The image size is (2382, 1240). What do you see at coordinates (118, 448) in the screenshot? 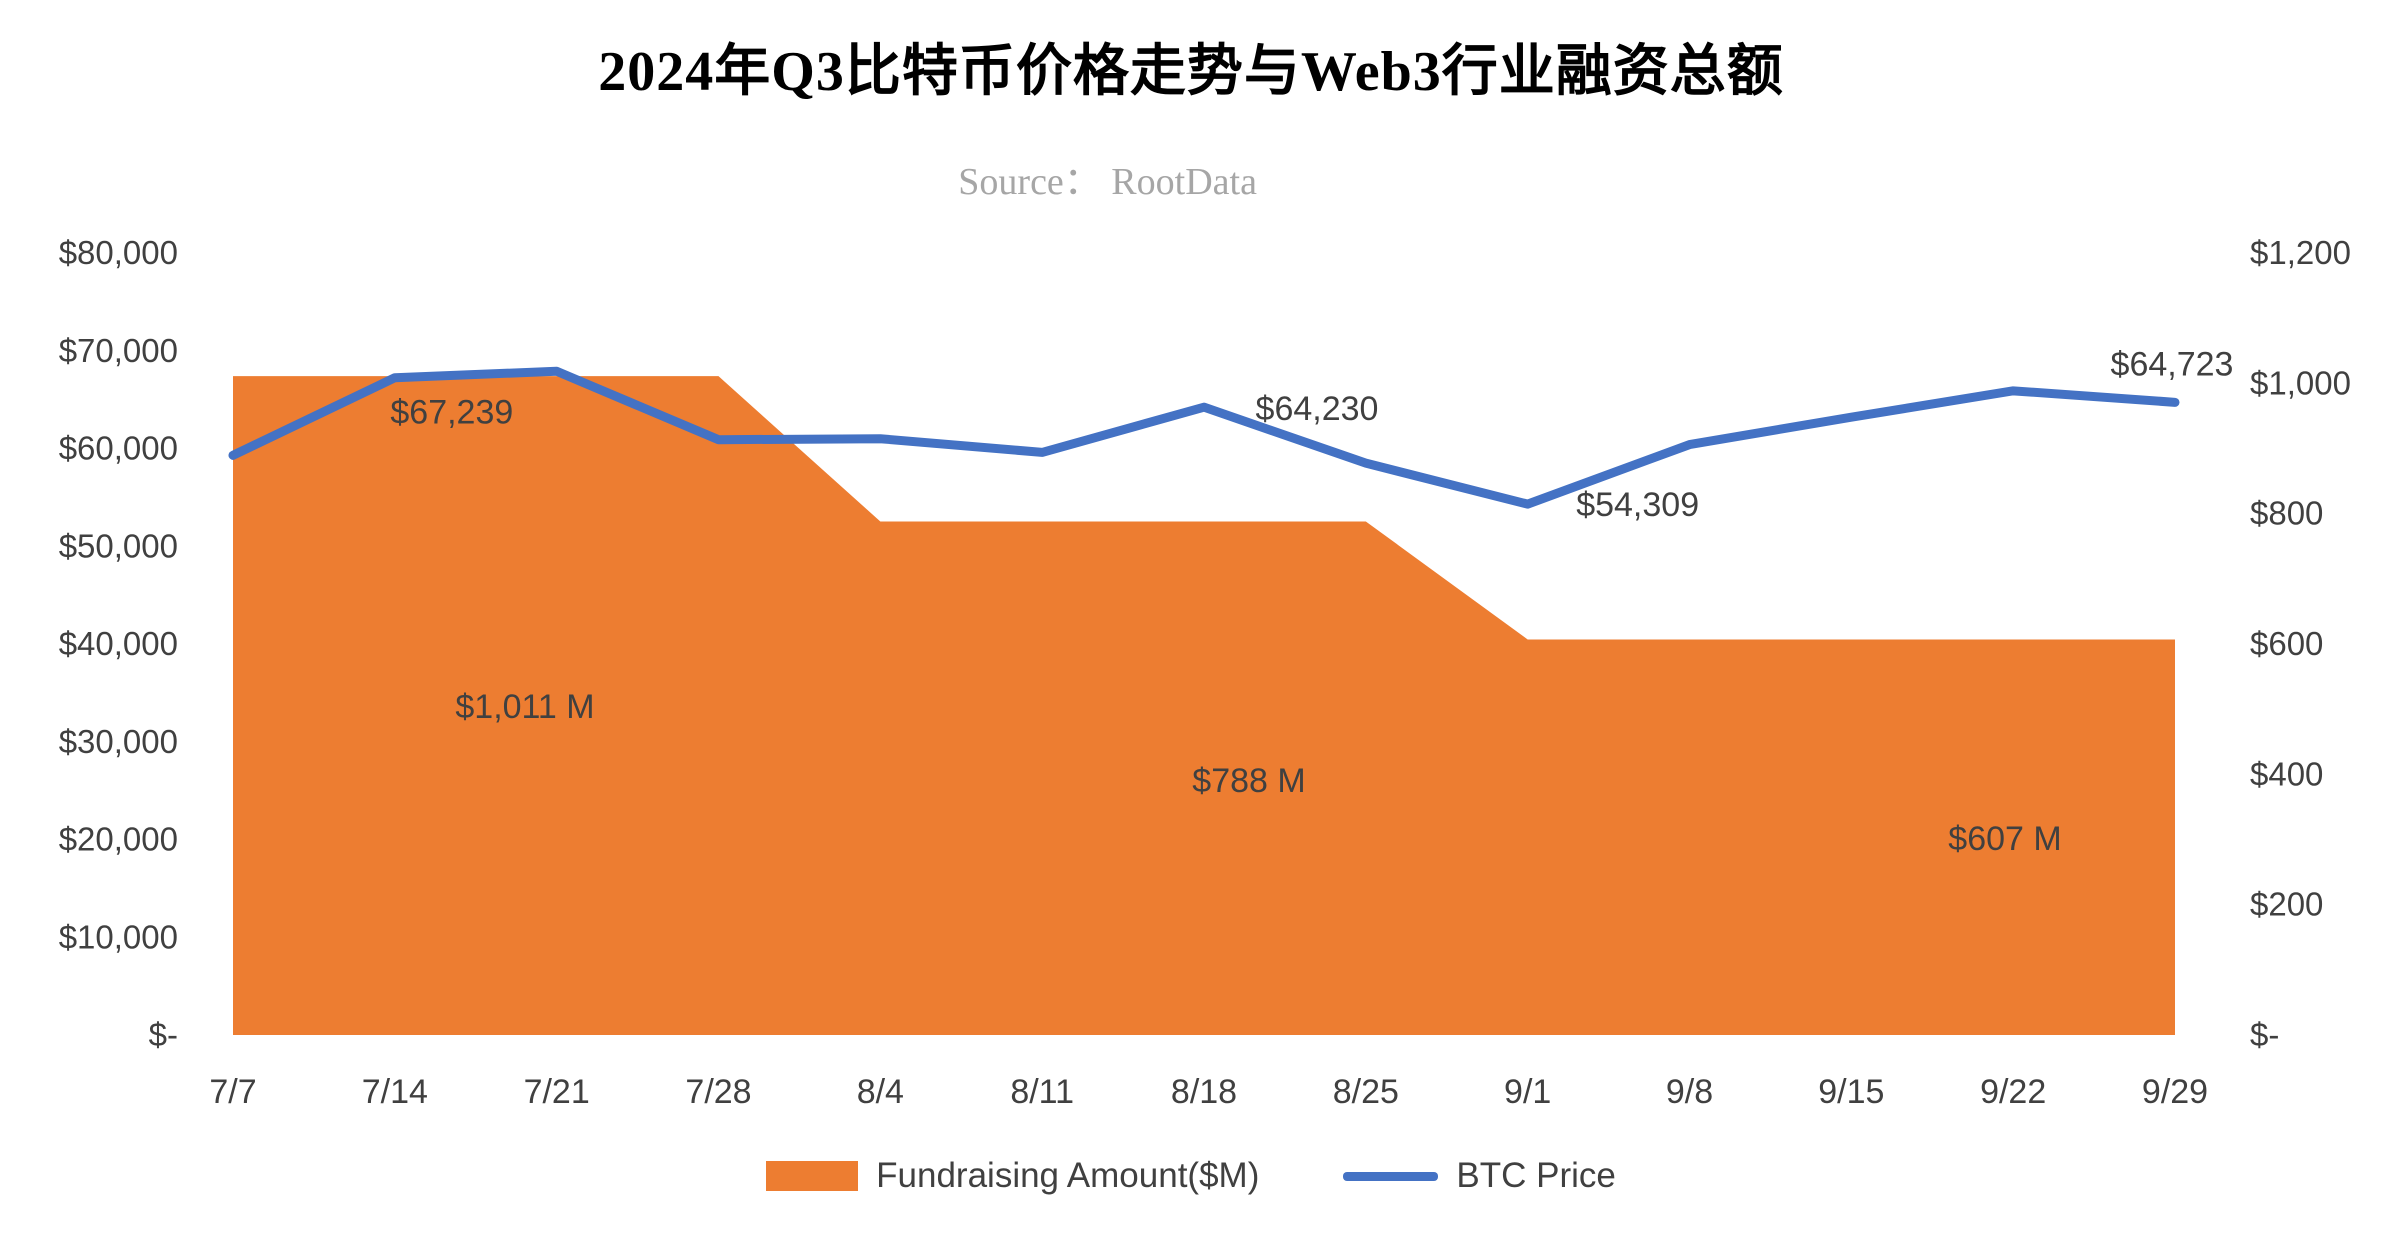
I see `left-axis-tick-label: $60,000` at bounding box center [118, 448].